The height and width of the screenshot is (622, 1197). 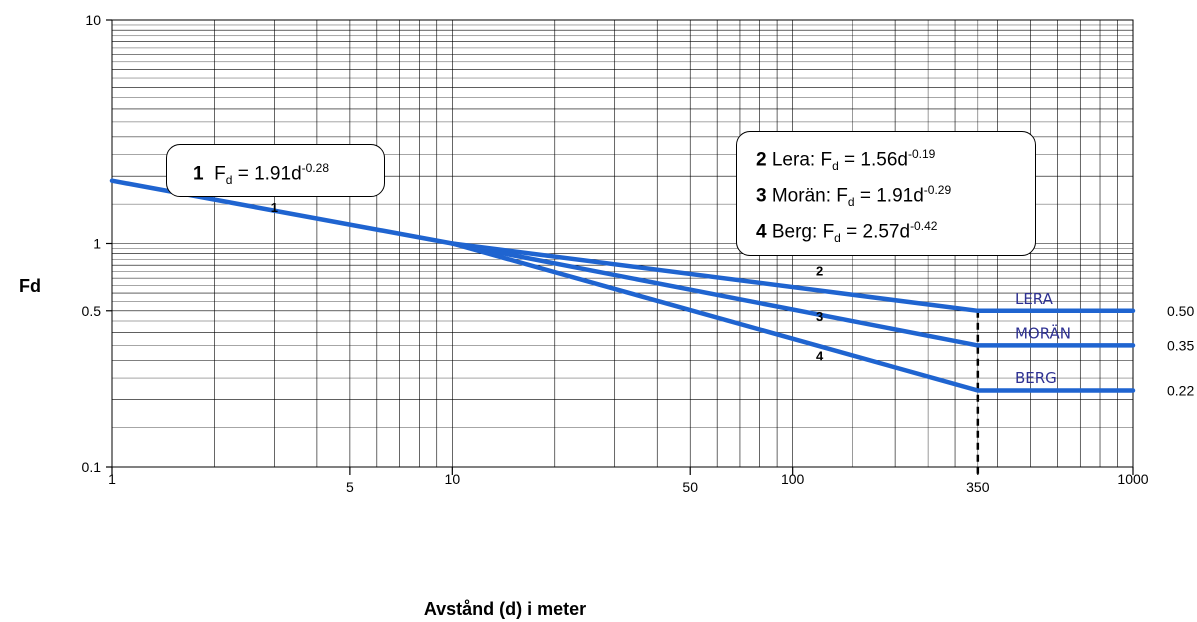 What do you see at coordinates (921, 154) in the screenshot?
I see `formula-exp: -0.19` at bounding box center [921, 154].